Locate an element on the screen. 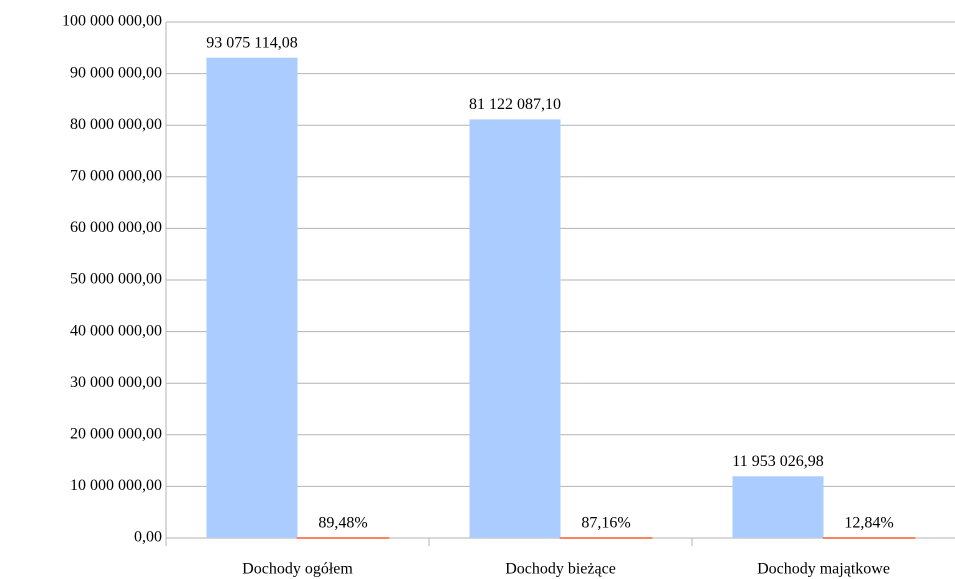  data-label: 12,84% is located at coordinates (868, 523).